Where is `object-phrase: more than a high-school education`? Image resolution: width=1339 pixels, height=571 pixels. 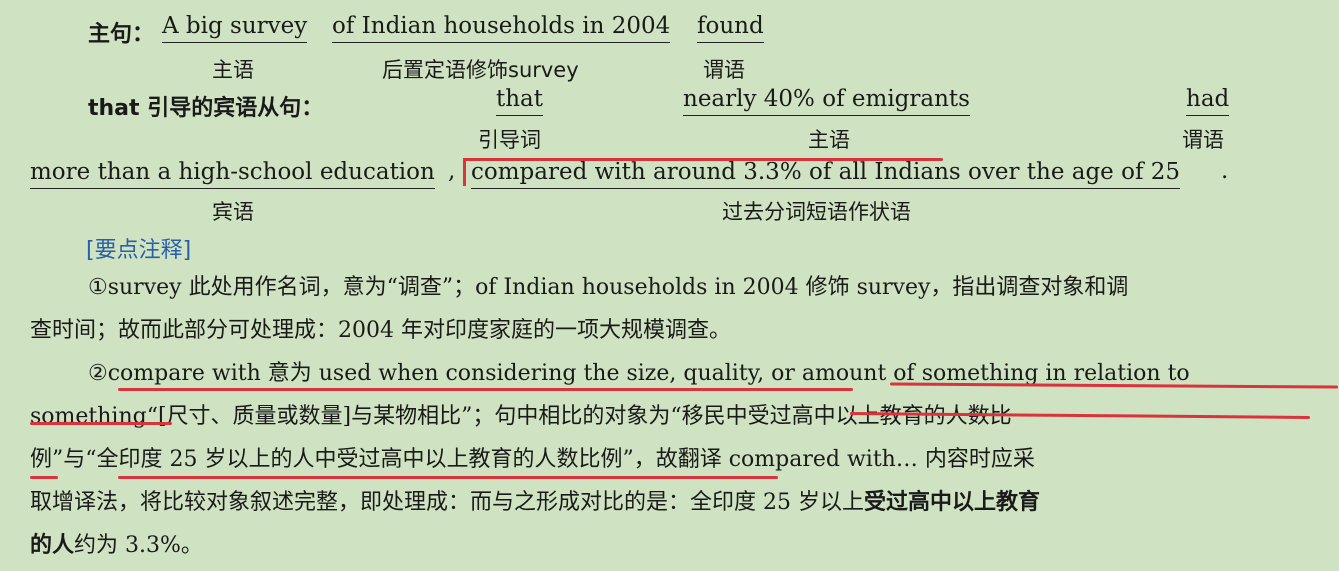 object-phrase: more than a high-school education is located at coordinates (232, 173).